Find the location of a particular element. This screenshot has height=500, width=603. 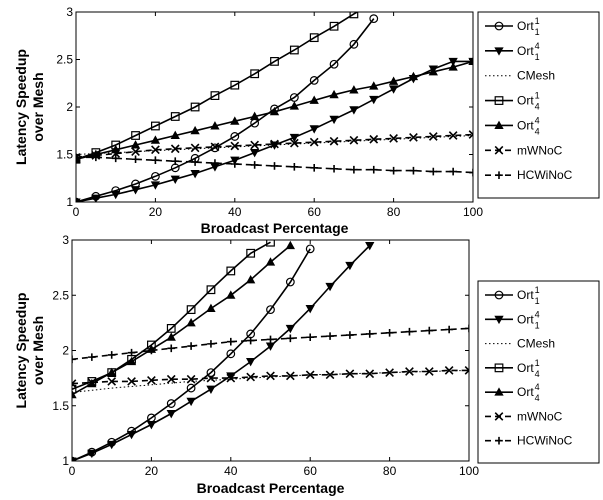

y-axis-label-line2: over Mesh is located at coordinates (38, 350).